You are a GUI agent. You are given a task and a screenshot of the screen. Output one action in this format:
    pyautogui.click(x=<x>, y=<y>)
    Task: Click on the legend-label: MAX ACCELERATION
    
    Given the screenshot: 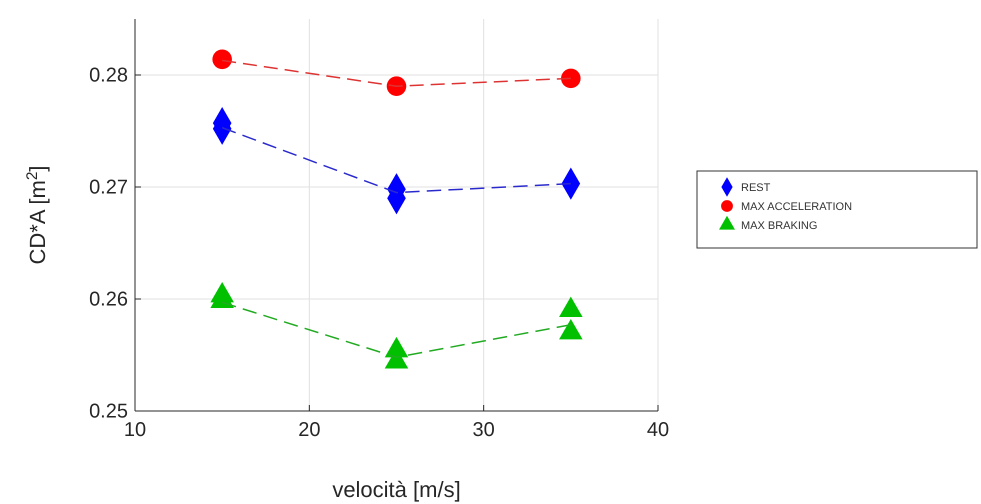 What is the action you would take?
    pyautogui.click(x=796, y=207)
    